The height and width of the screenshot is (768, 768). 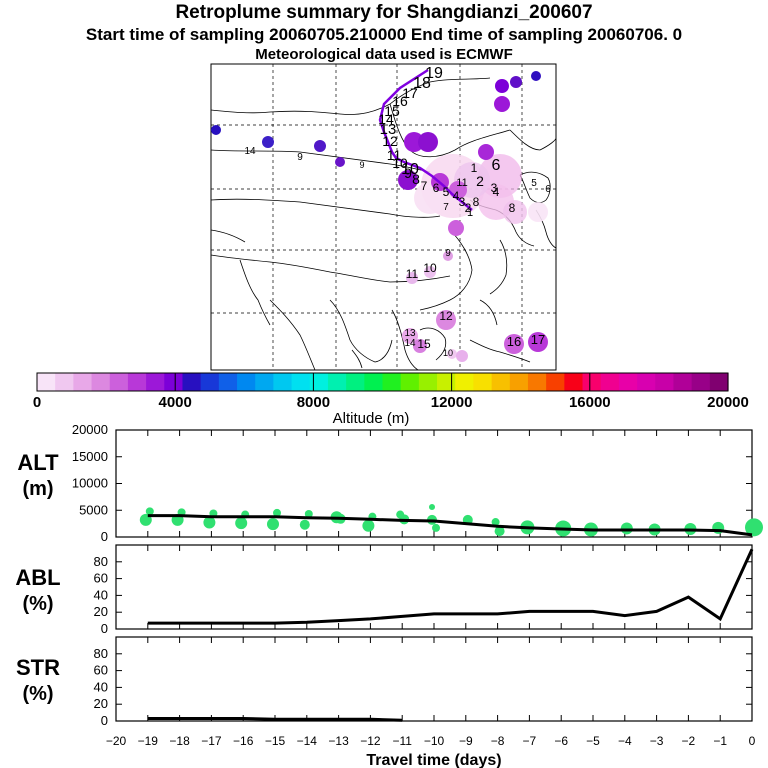 What do you see at coordinates (370, 741) in the screenshot?
I see `xtick-label-8: −12` at bounding box center [370, 741].